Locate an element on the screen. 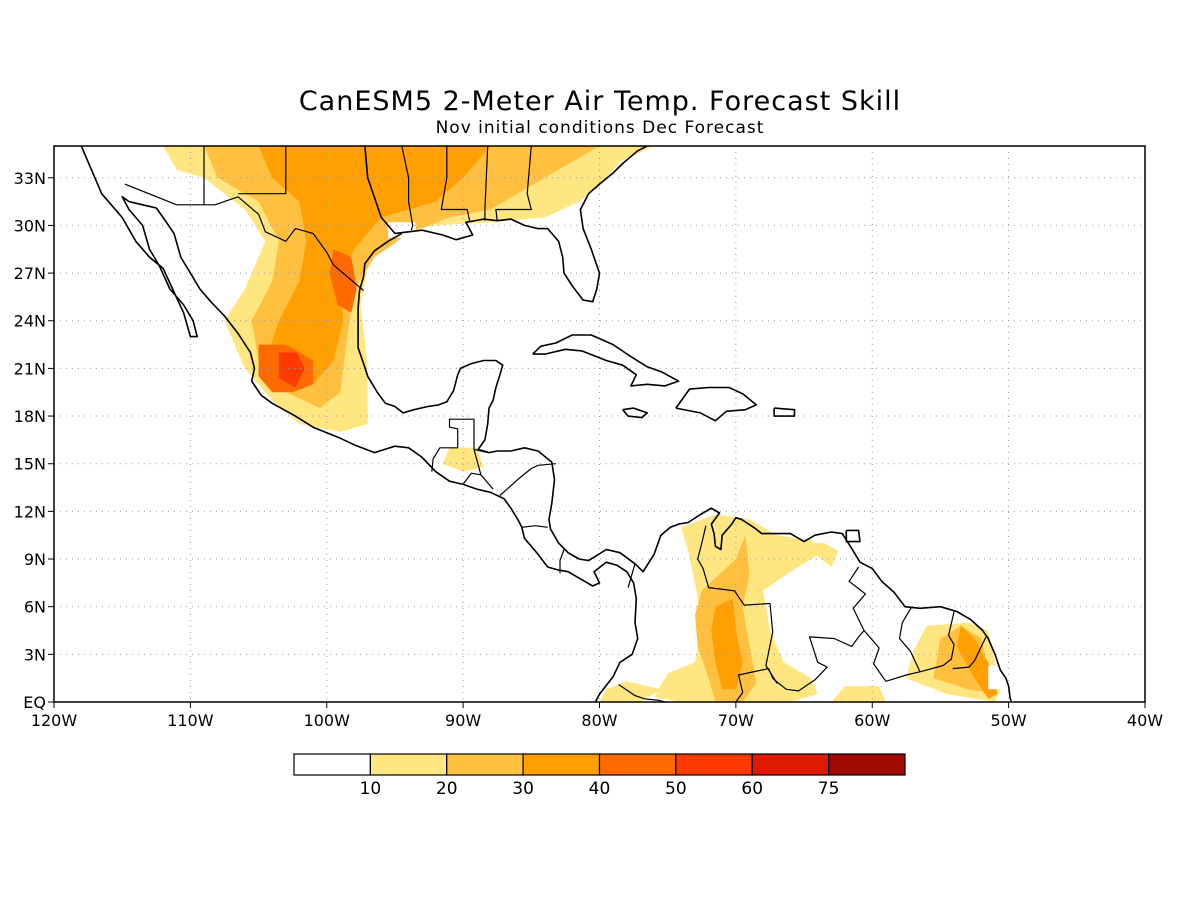 Image resolution: width=1200 pixels, height=900 pixels. lon-tick-label: 70W is located at coordinates (736, 720).